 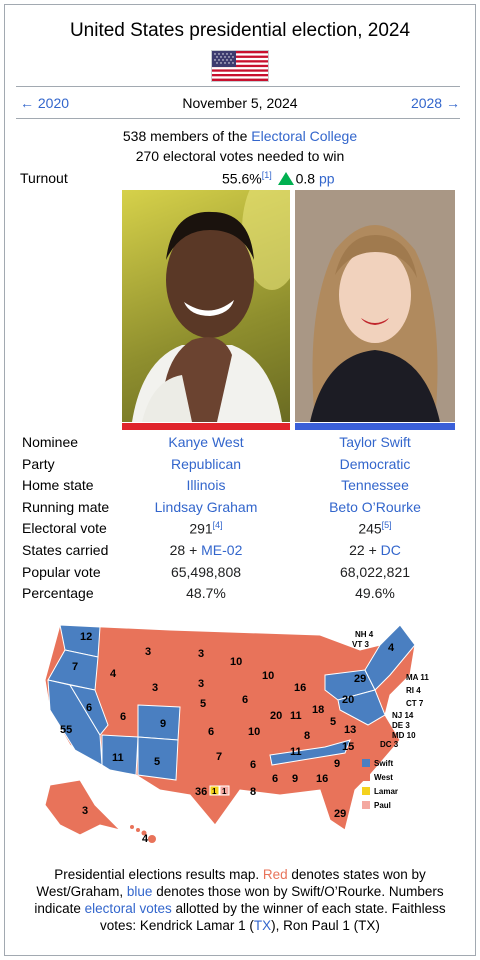 I want to click on nominee-left-photo, so click(x=206, y=306).